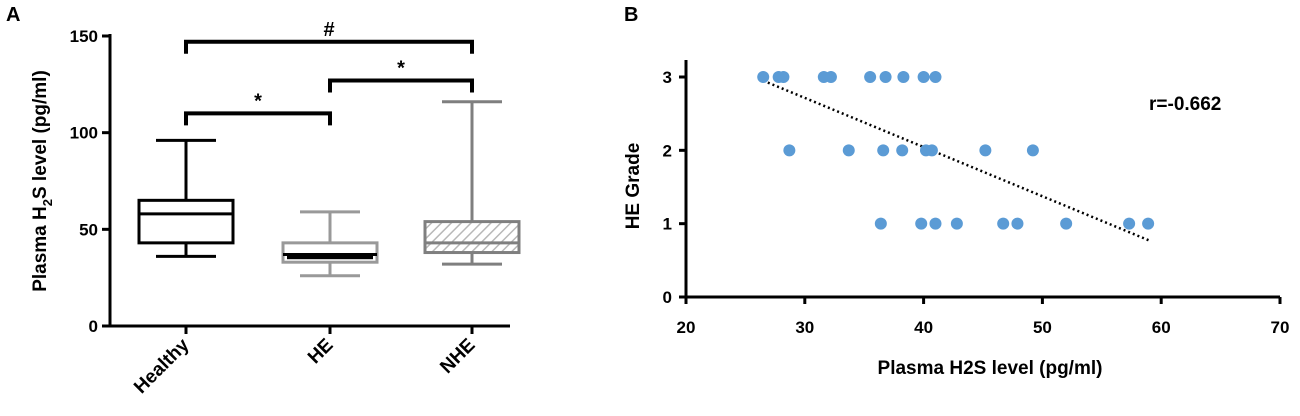 Image resolution: width=1300 pixels, height=416 pixels. I want to click on box-he, so click(330, 252).